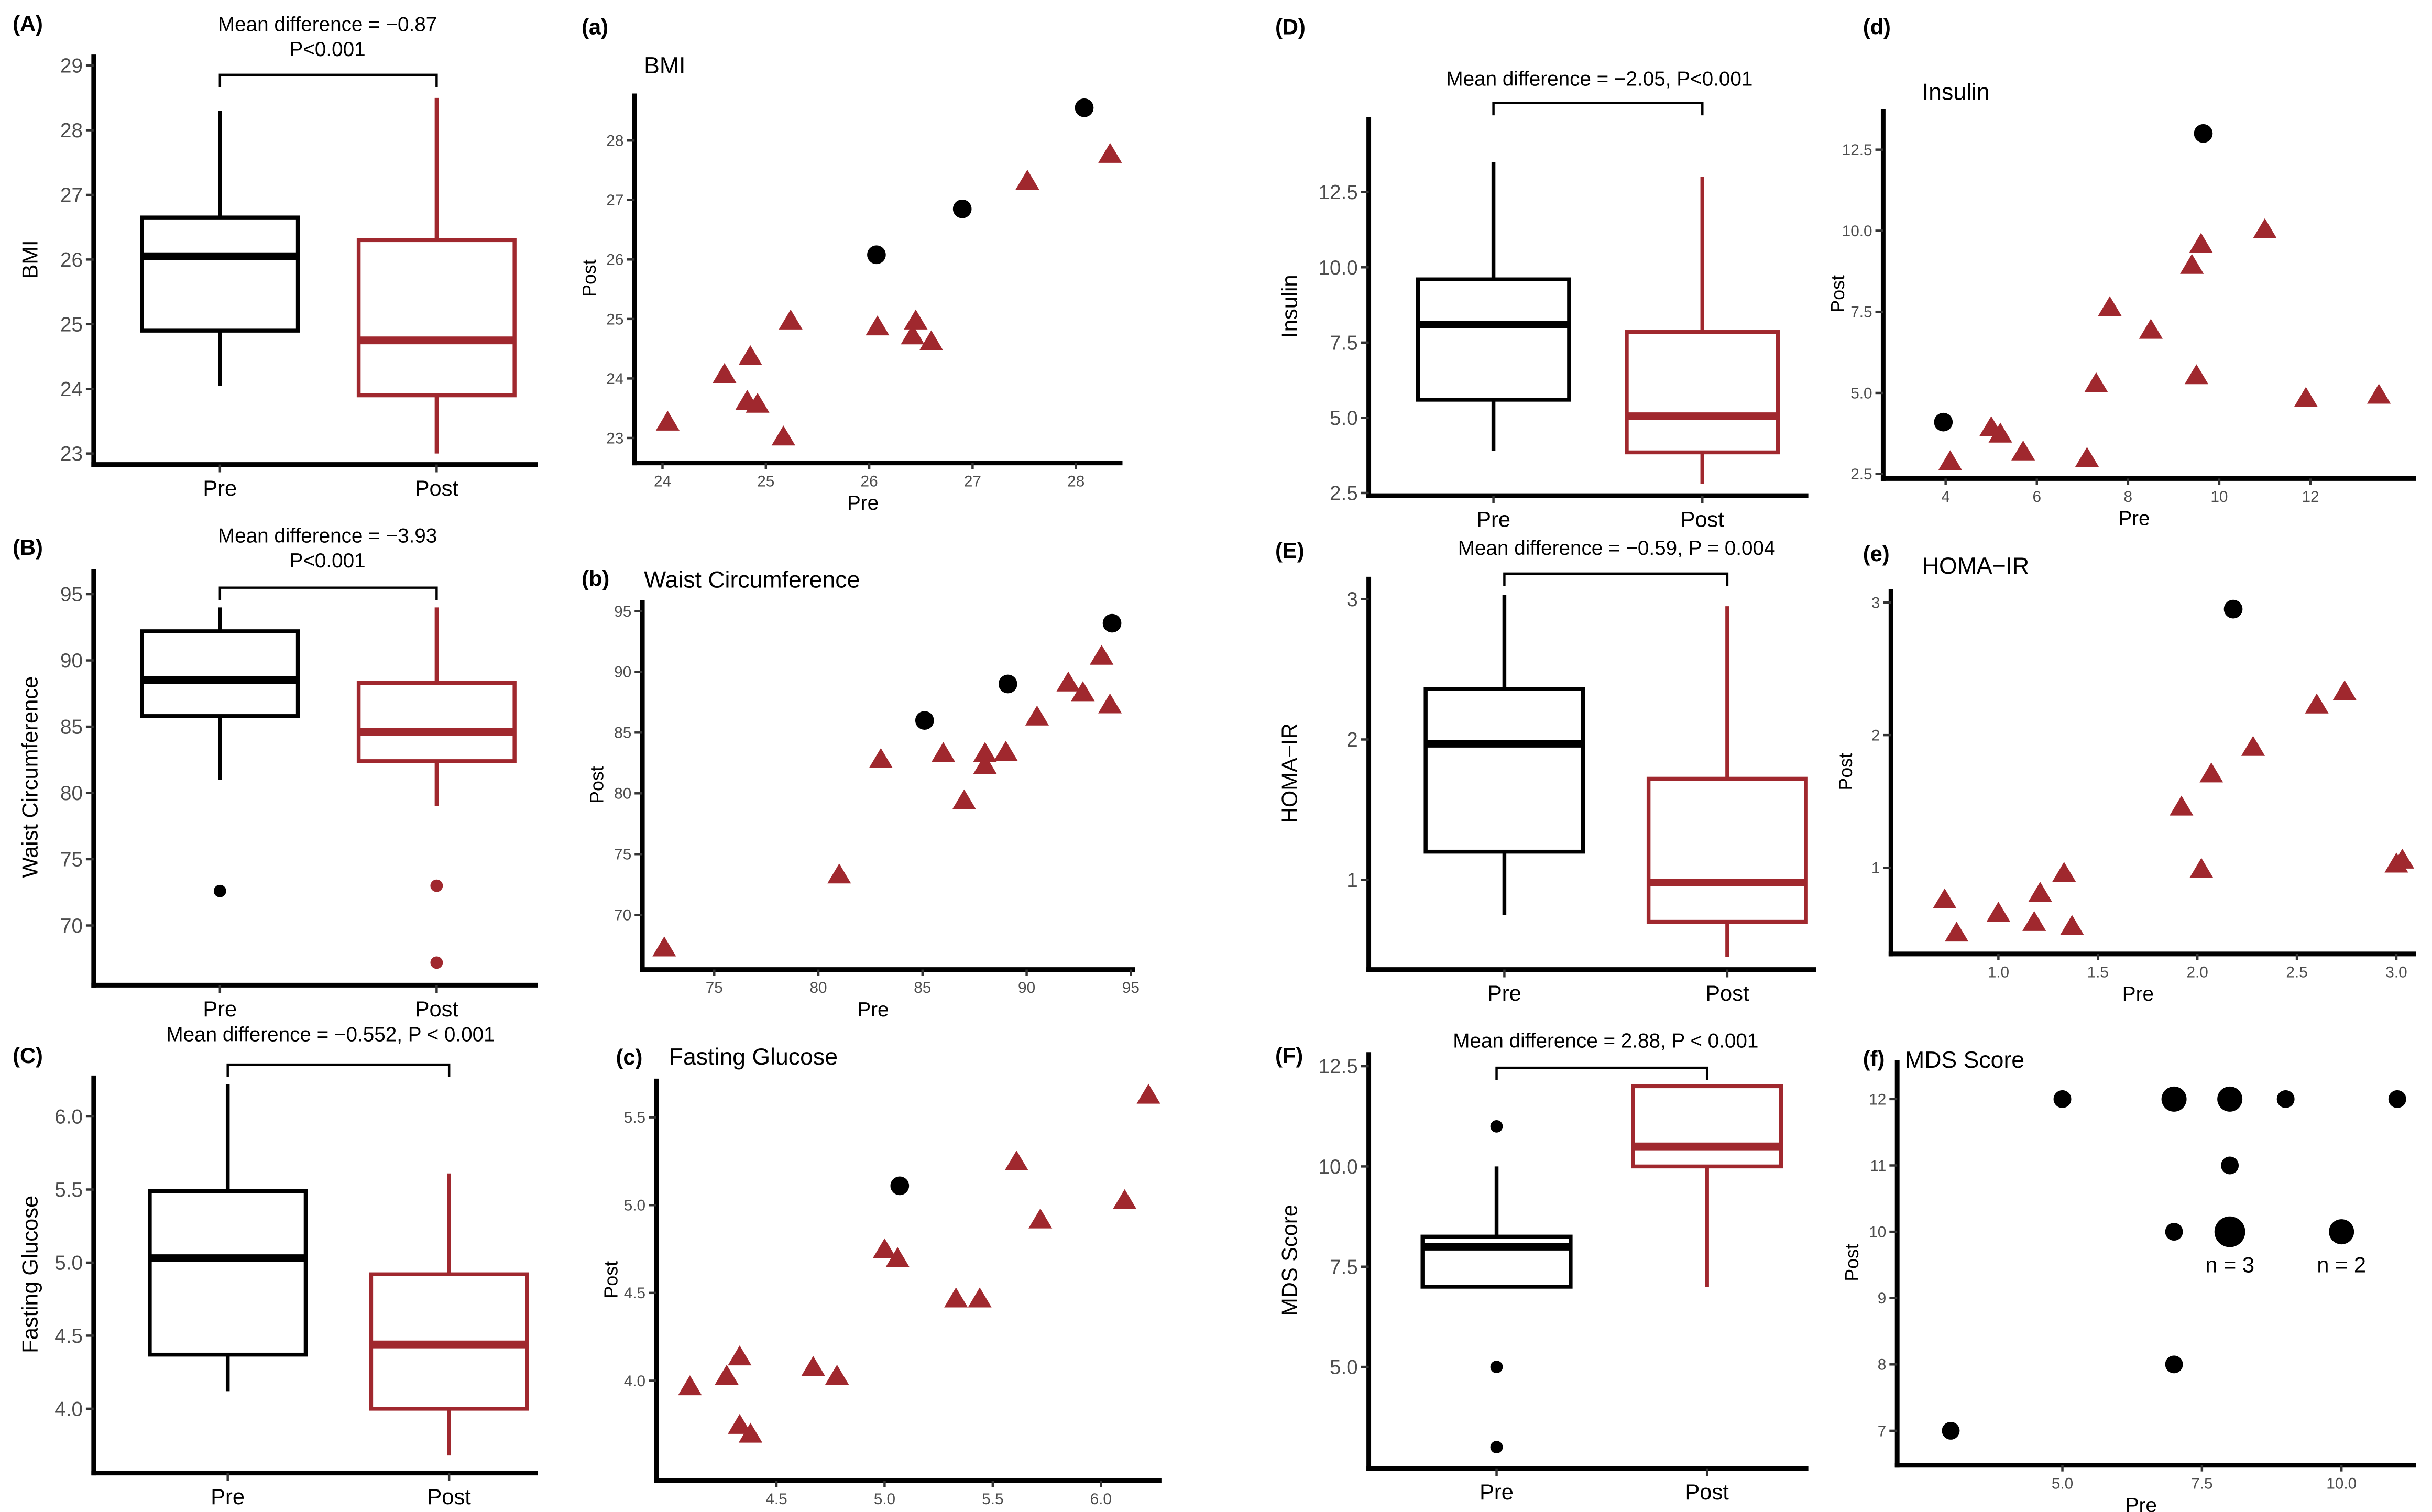 This screenshot has width=2432, height=1512. I want to click on y-tick-label: 85, so click(71, 728).